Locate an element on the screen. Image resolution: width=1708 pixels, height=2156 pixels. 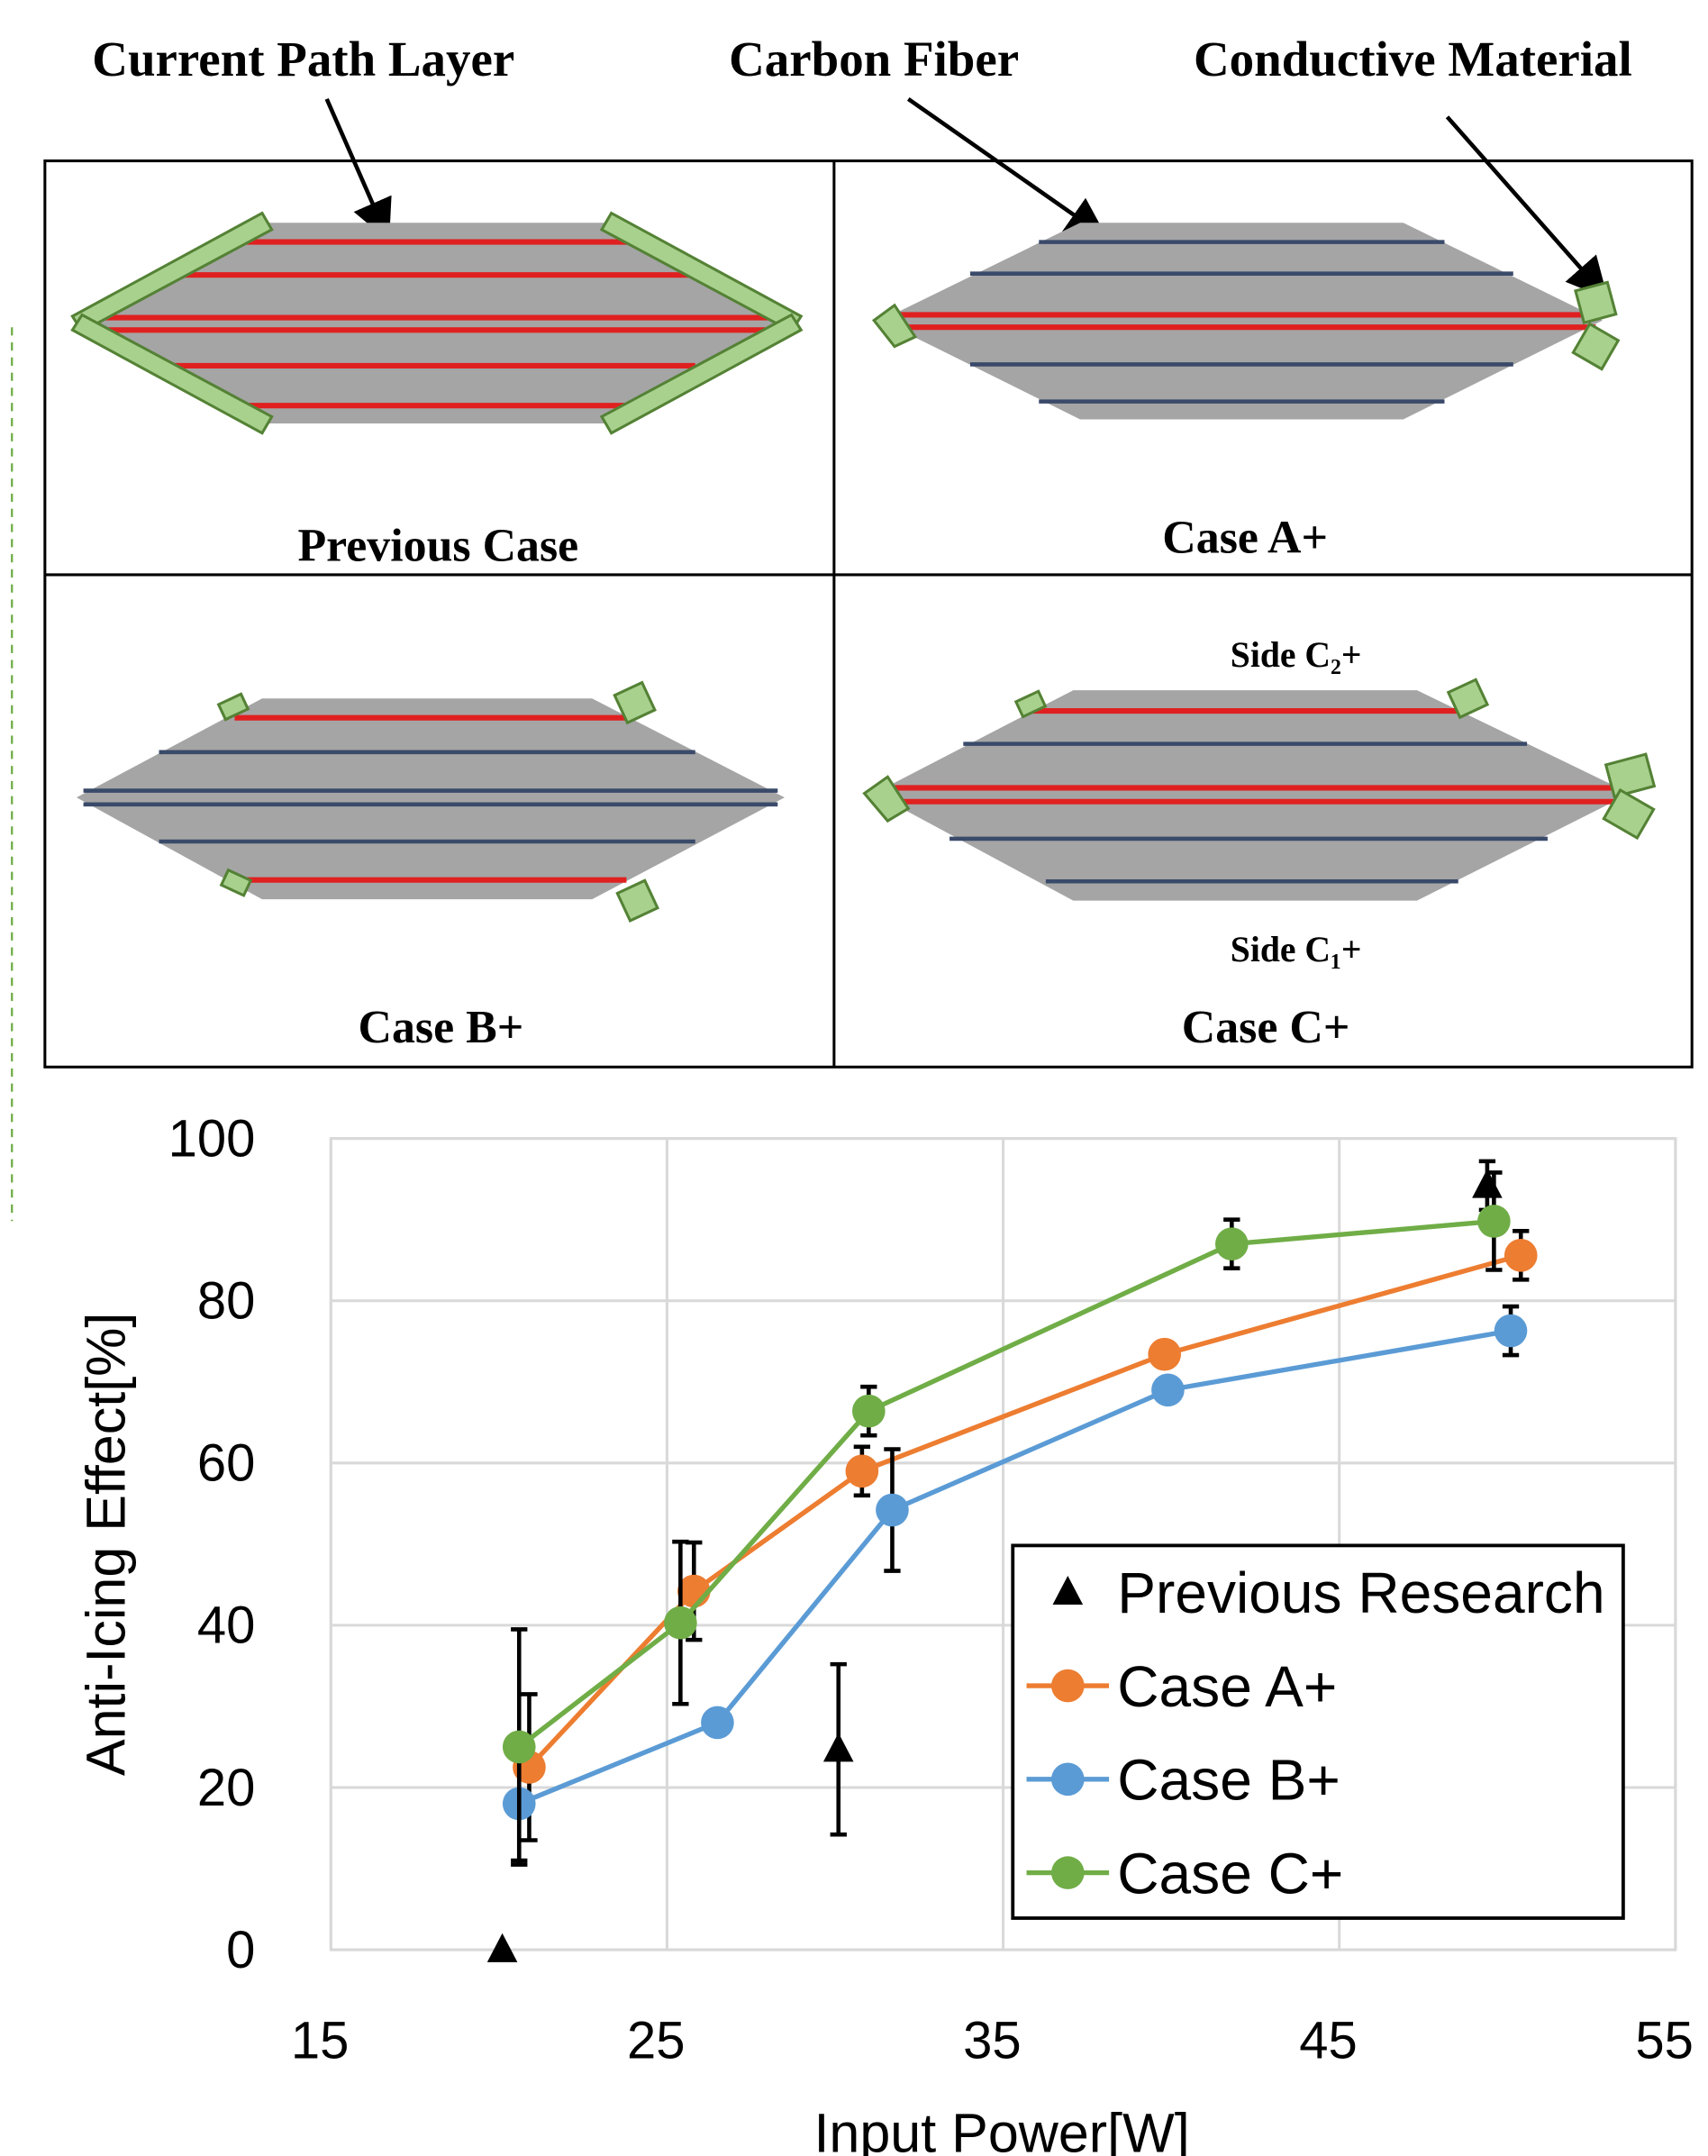
x-axis-title: Input Power[W] is located at coordinates (1001, 2129).